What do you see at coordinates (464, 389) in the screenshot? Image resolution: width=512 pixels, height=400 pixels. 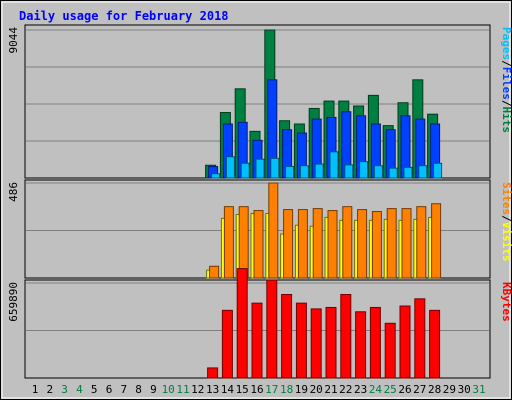 I see `day-label-30: 30` at bounding box center [464, 389].